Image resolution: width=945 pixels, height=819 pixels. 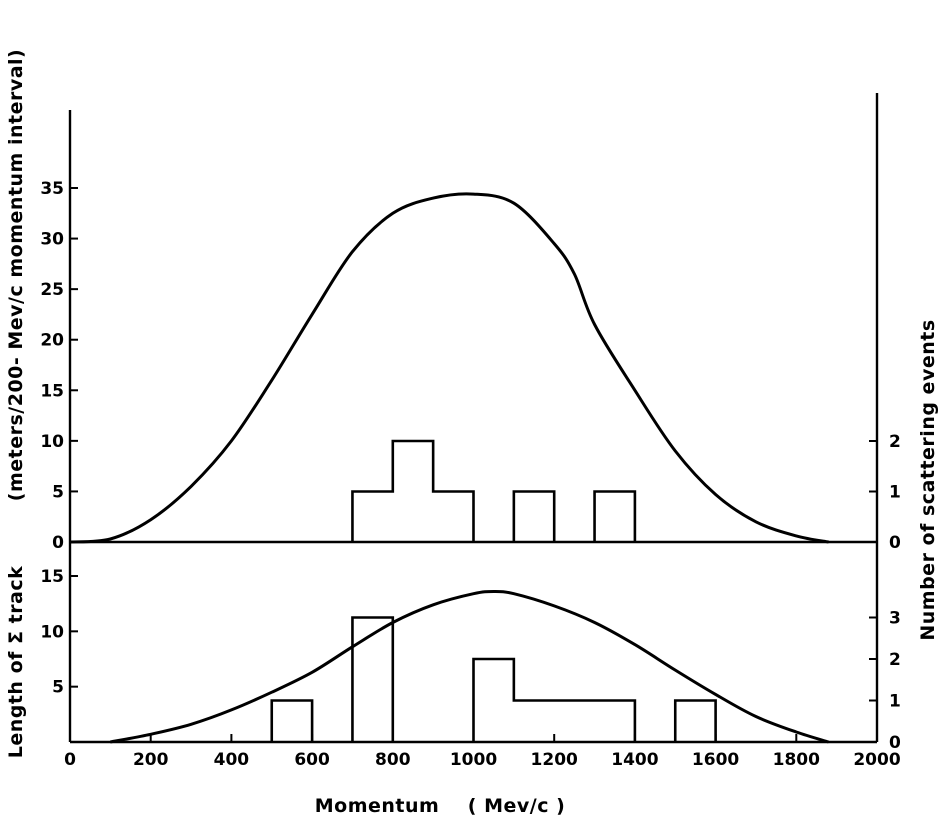 What do you see at coordinates (895, 493) in the screenshot?
I see `y-right-tick-label-upper: 1` at bounding box center [895, 493].